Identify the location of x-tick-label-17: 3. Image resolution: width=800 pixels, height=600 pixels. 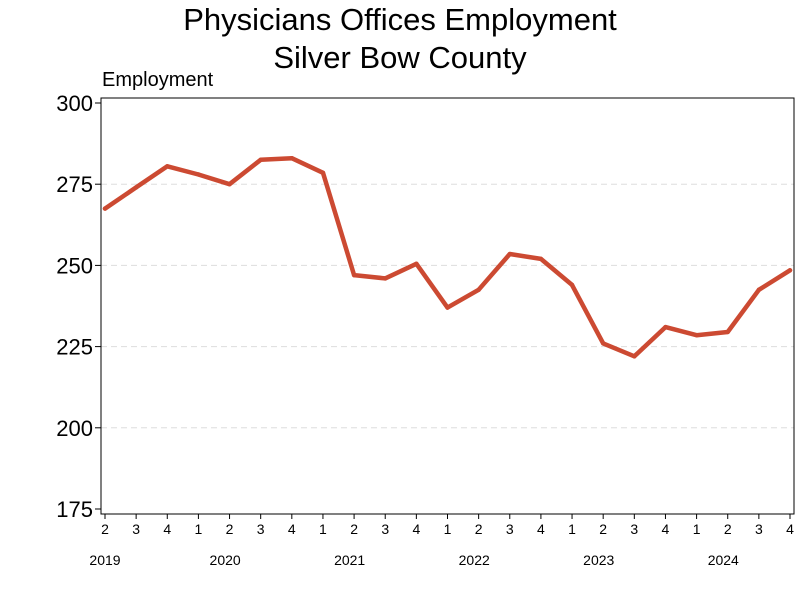
(634, 529).